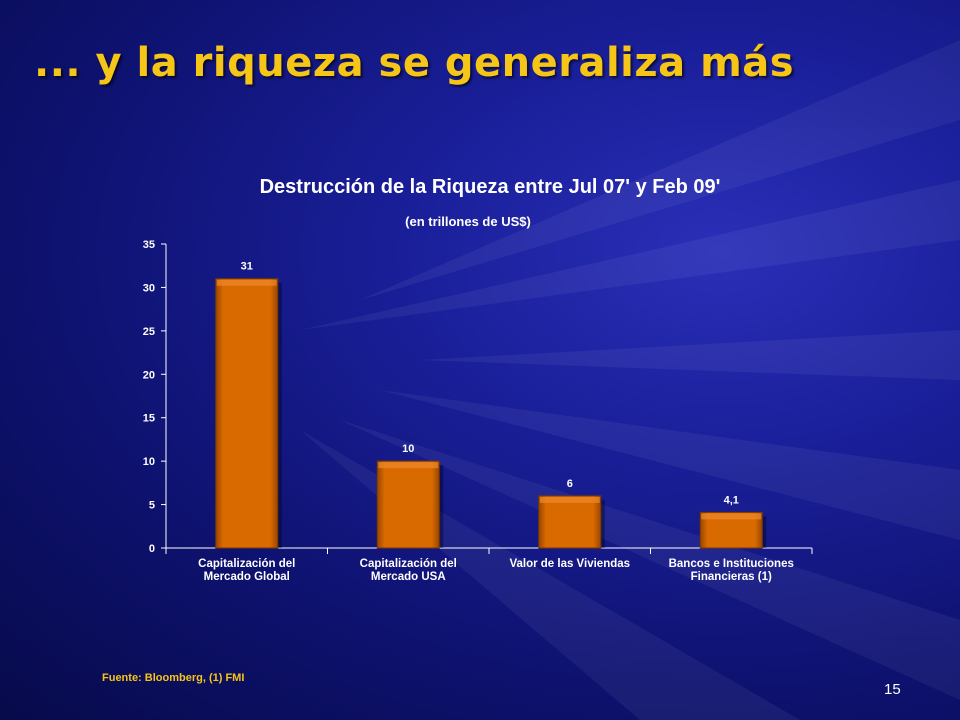 The image size is (960, 720). What do you see at coordinates (247, 267) in the screenshot?
I see `data-label: 31` at bounding box center [247, 267].